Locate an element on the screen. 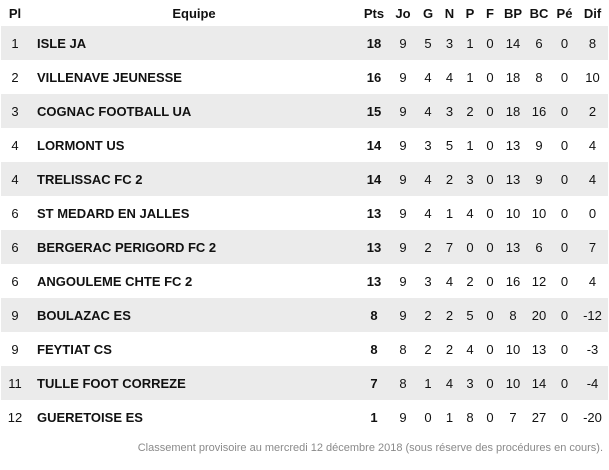  cell-goals-against: 27 is located at coordinates (539, 417).